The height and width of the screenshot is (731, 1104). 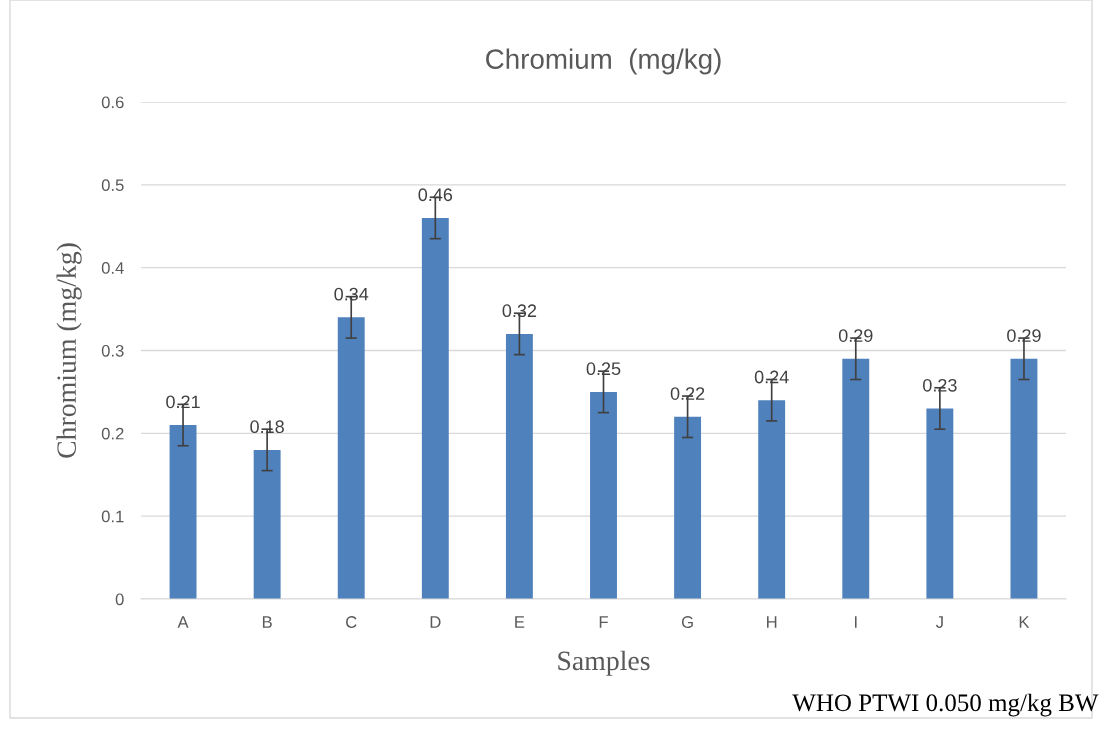 I want to click on chart-title: Chromium (mg/kg), so click(x=603, y=61).